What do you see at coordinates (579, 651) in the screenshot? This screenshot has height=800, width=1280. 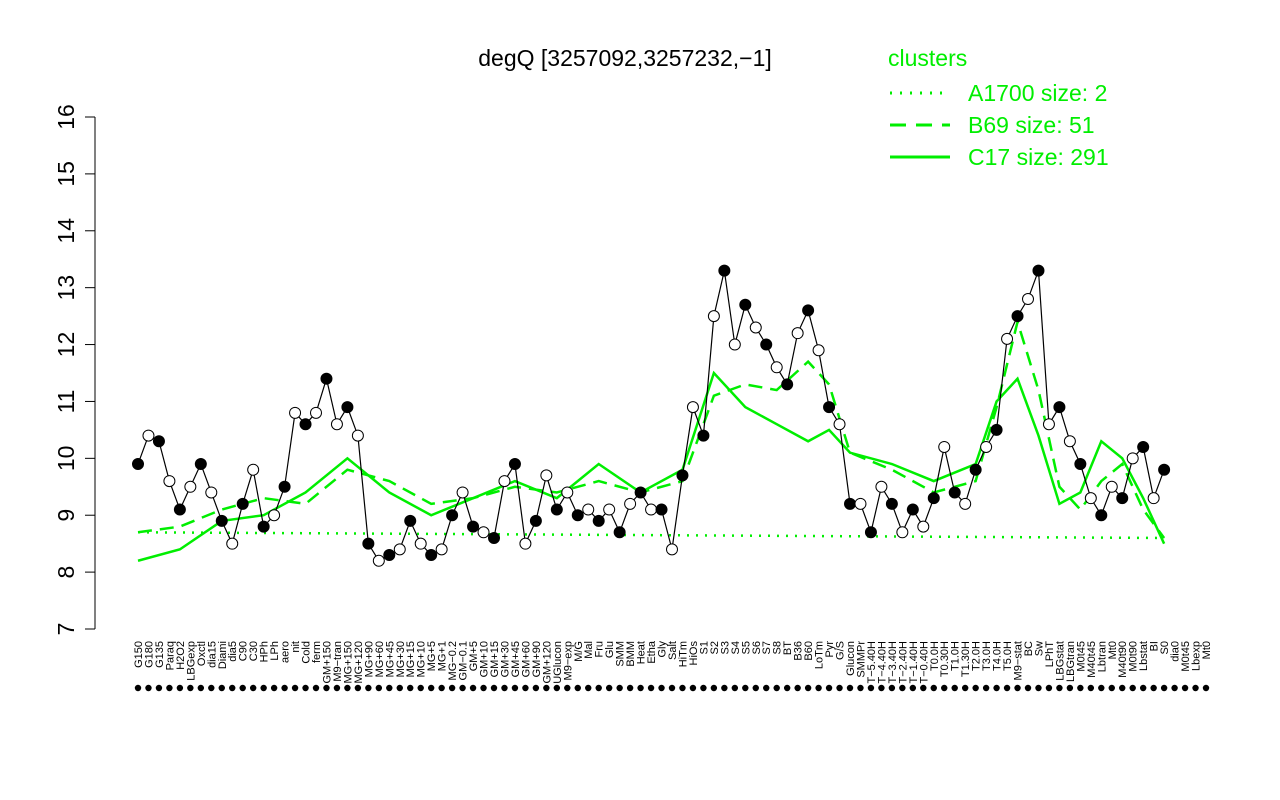 I see `x-tick-label: M/G` at bounding box center [579, 651].